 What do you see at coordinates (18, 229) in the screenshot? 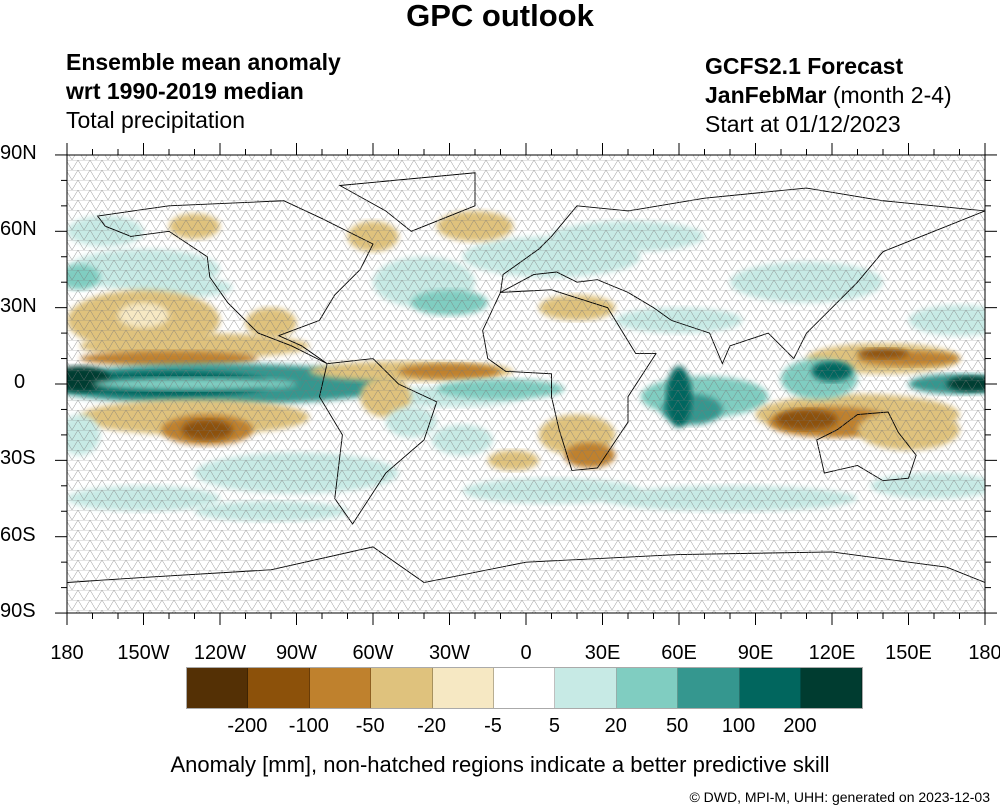
I see `lat-label: 60N` at bounding box center [18, 229].